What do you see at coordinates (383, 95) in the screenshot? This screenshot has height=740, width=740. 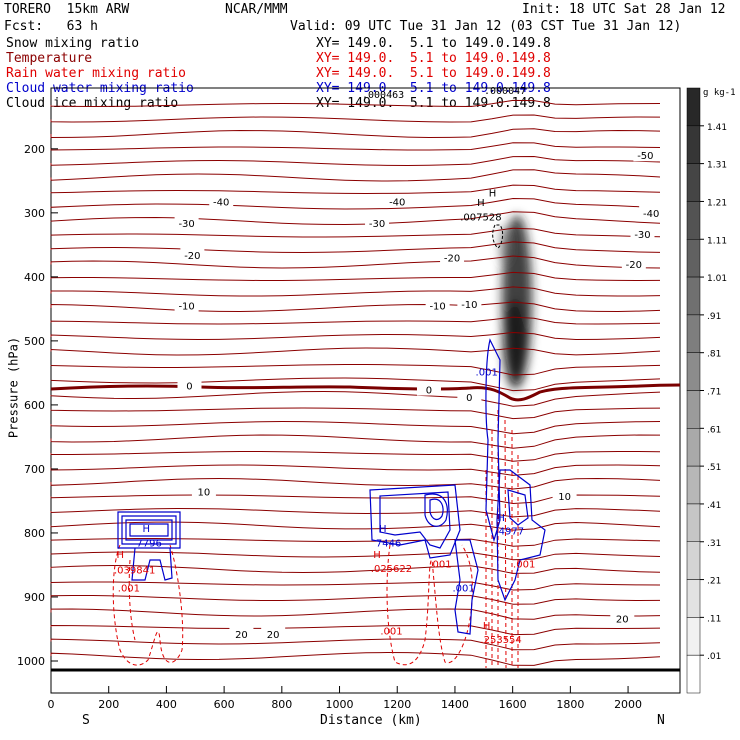 I see `overlap-value-1: .000463` at bounding box center [383, 95].